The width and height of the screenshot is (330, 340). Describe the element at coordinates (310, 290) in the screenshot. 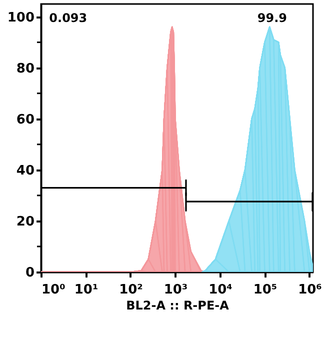

I see `x-tick-label: 10⁶` at that location.